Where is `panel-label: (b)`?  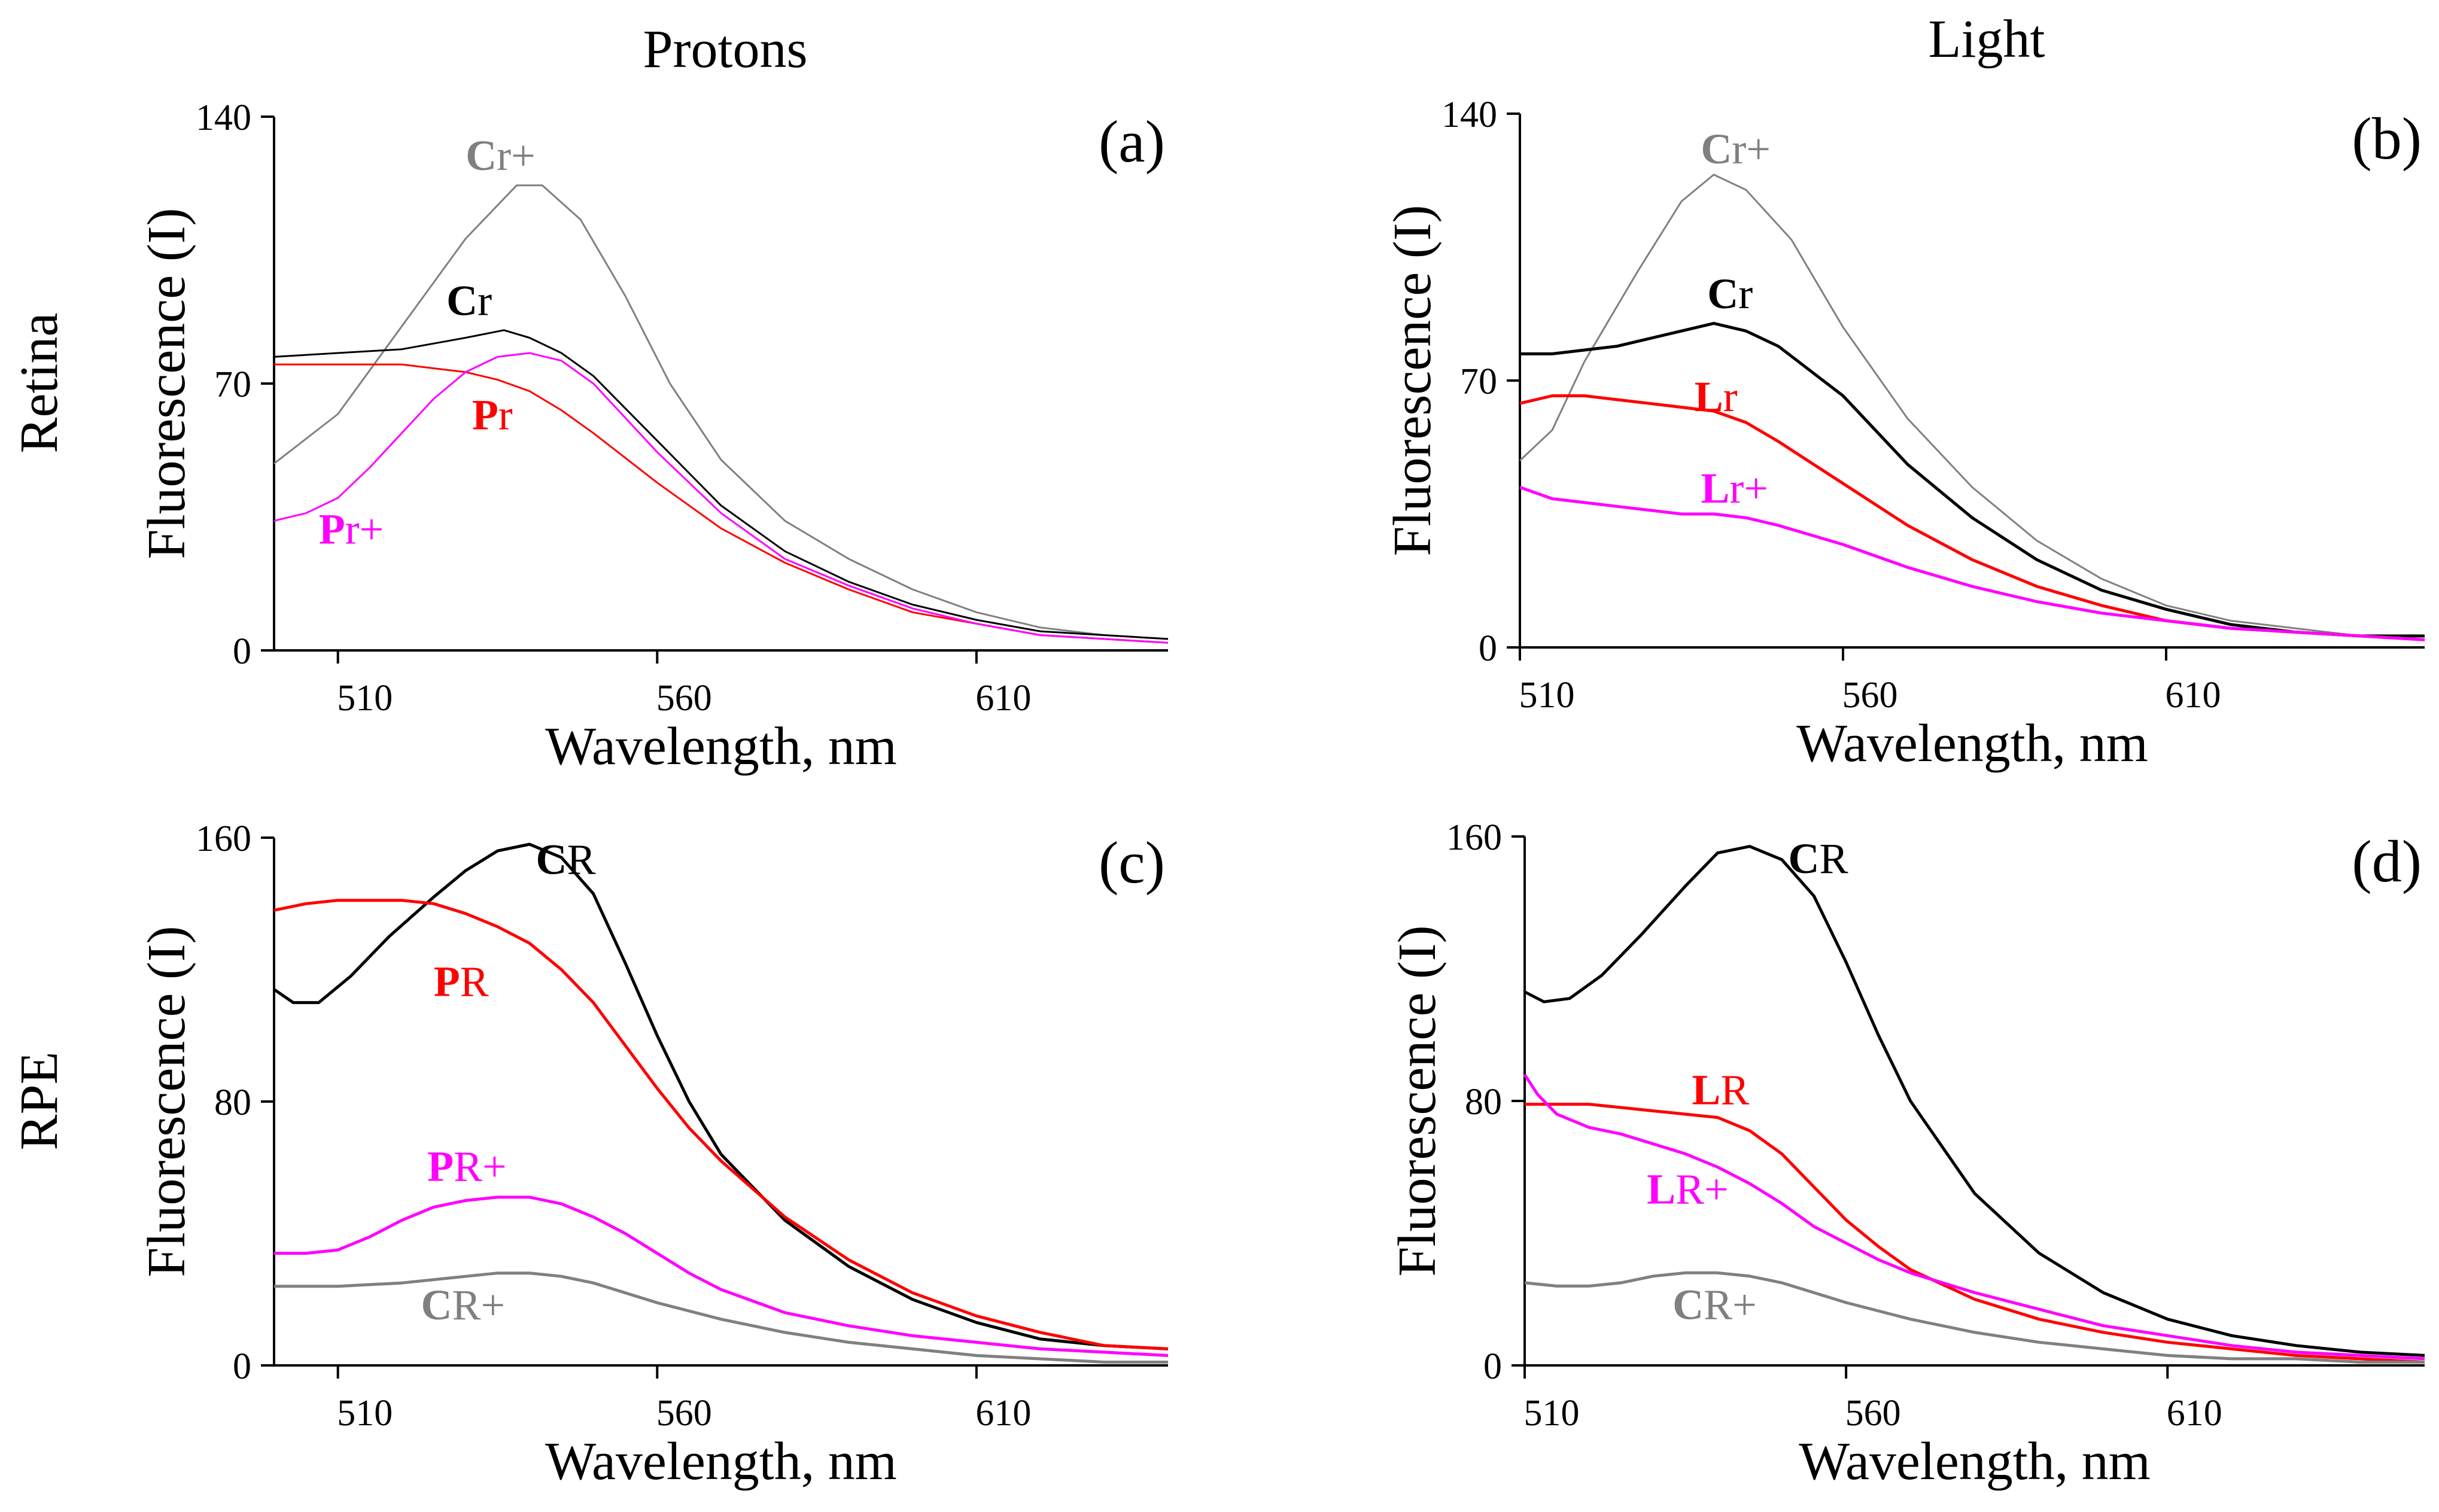
panel-label: (b) is located at coordinates (2387, 138).